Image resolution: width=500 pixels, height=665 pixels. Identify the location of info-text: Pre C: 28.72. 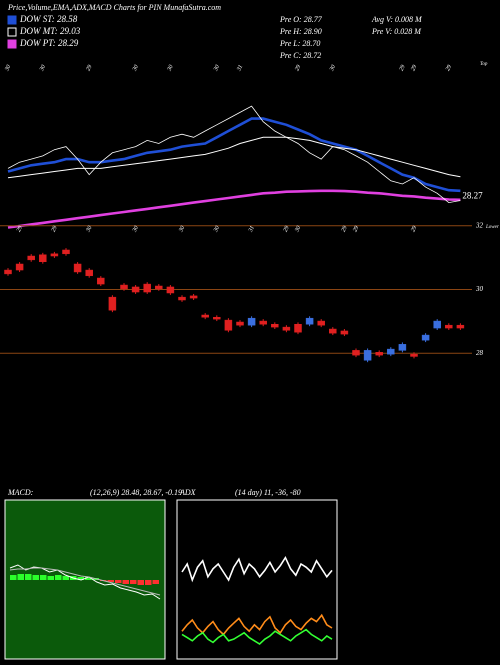
(300, 55).